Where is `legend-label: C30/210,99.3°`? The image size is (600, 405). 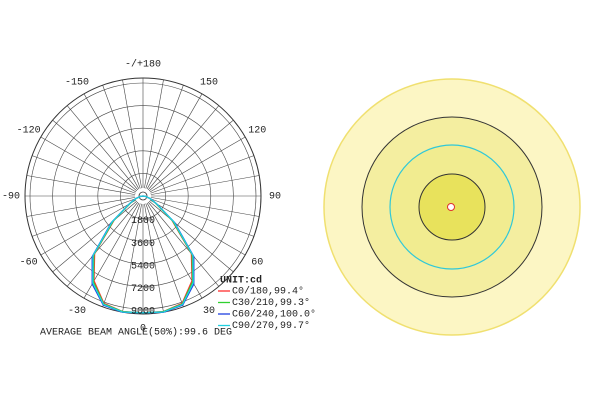
legend-label: C30/210,99.3° is located at coordinates (271, 303).